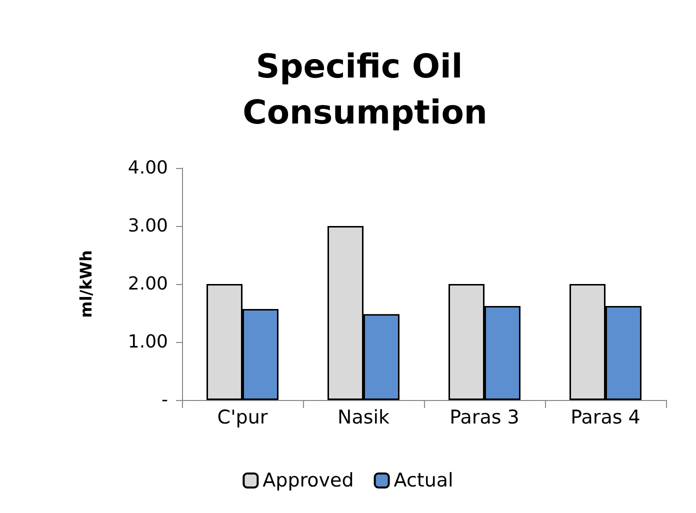 This screenshot has width=696, height=513. Describe the element at coordinates (148, 226) in the screenshot. I see `y-tick-label: 3.00` at that location.